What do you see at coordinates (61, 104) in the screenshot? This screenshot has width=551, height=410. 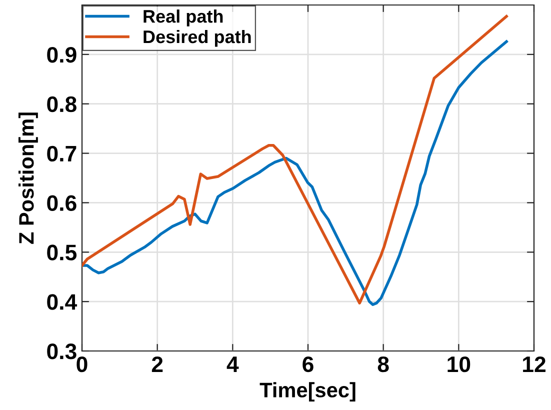 I see `y-tick-label: 0.8` at bounding box center [61, 104].